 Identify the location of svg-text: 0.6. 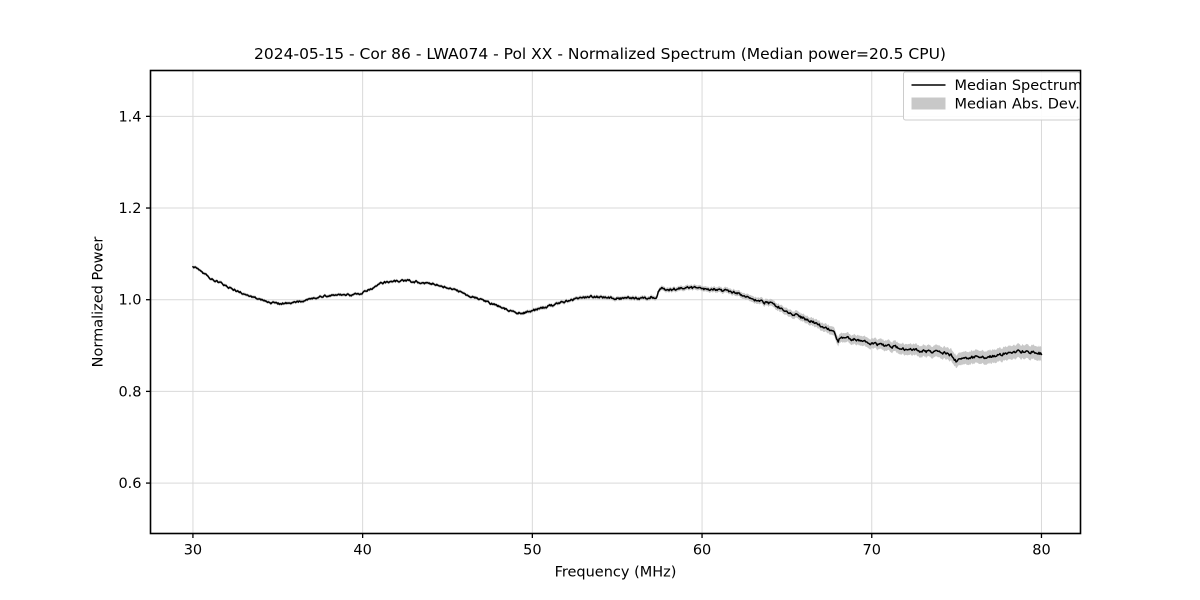
(129, 484).